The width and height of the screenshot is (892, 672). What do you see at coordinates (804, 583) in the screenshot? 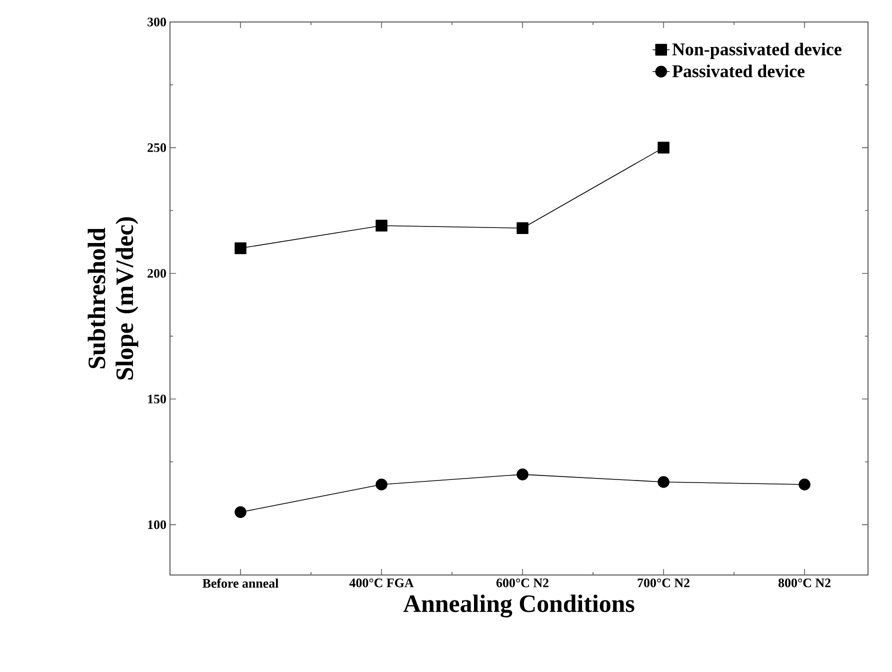
I see `x-tick-label: 800°C N2` at bounding box center [804, 583].